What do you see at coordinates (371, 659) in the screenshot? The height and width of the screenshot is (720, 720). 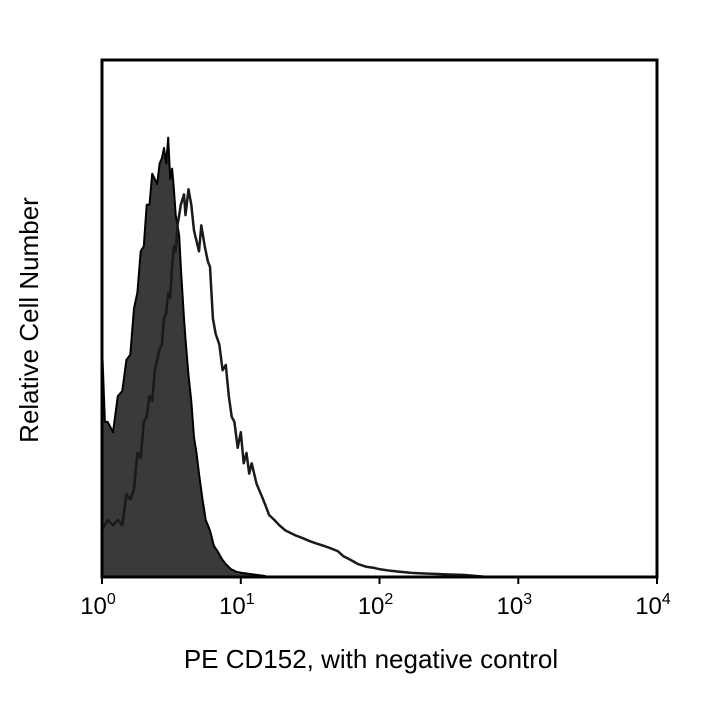 I see `x-axis-label: PE CD152, with negative control` at bounding box center [371, 659].